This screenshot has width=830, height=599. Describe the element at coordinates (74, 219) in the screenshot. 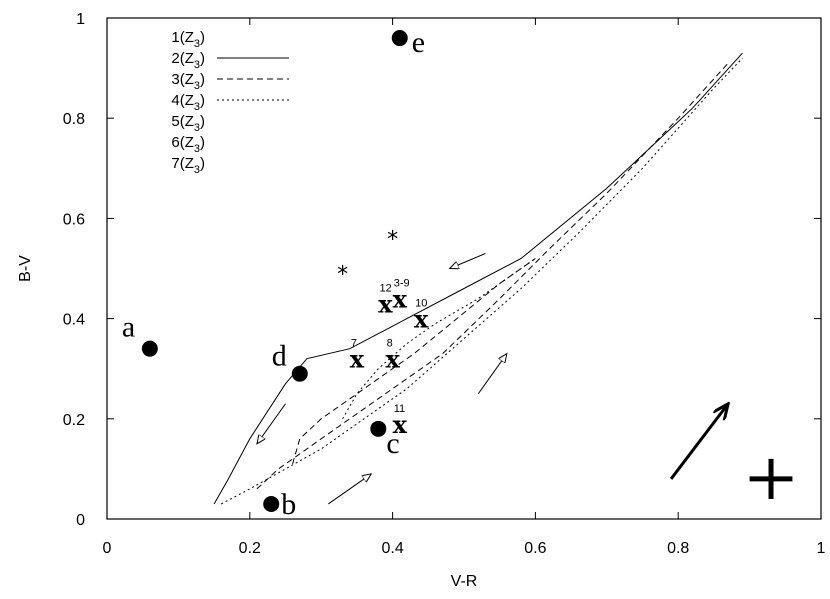

I see `y-tick-label: 0.6` at that location.